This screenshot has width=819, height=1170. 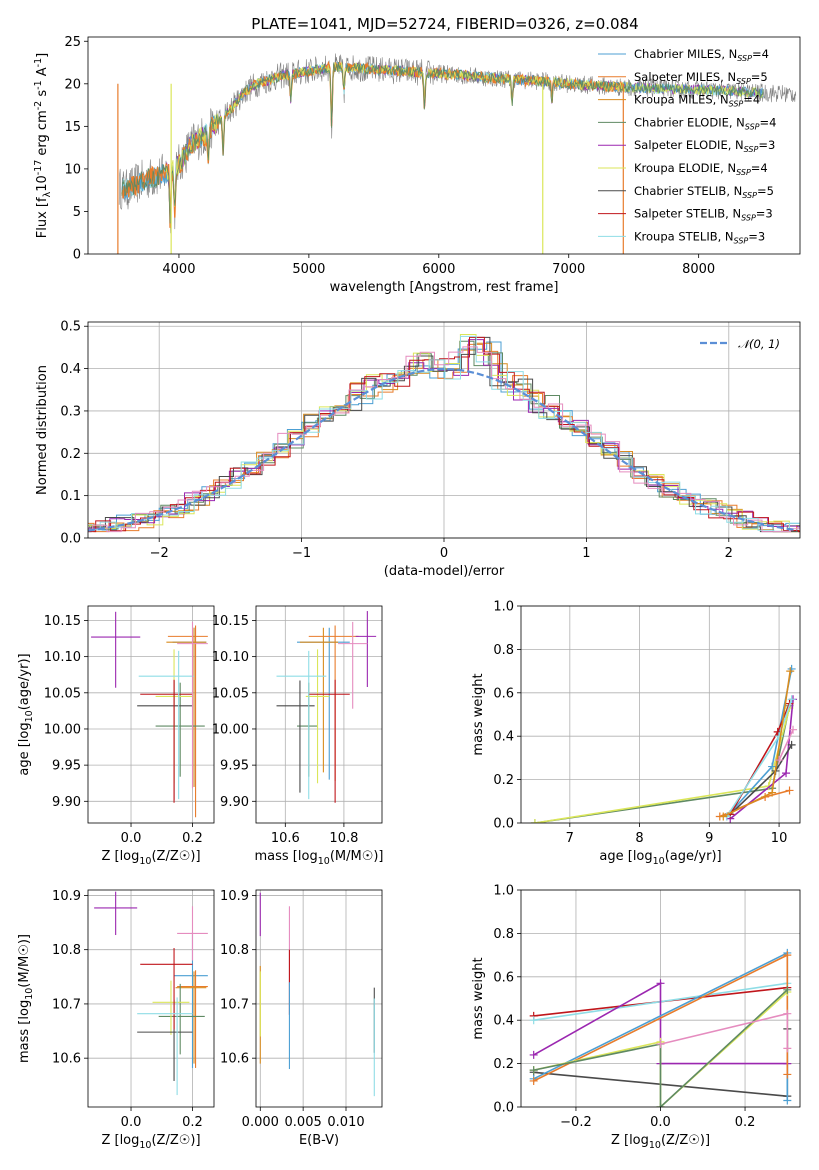 I want to click on age_vs_Z-frame, so click(x=151, y=714).